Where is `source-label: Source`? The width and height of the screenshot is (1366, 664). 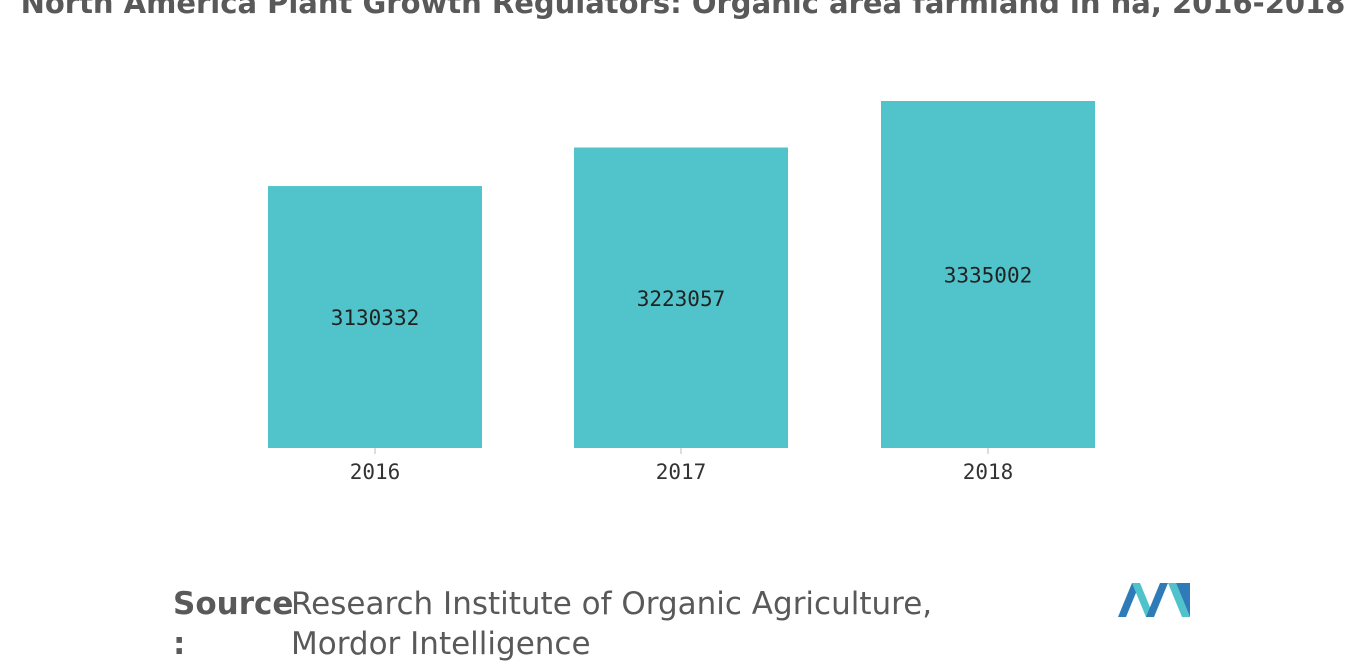
source-label: Source is located at coordinates (233, 604).